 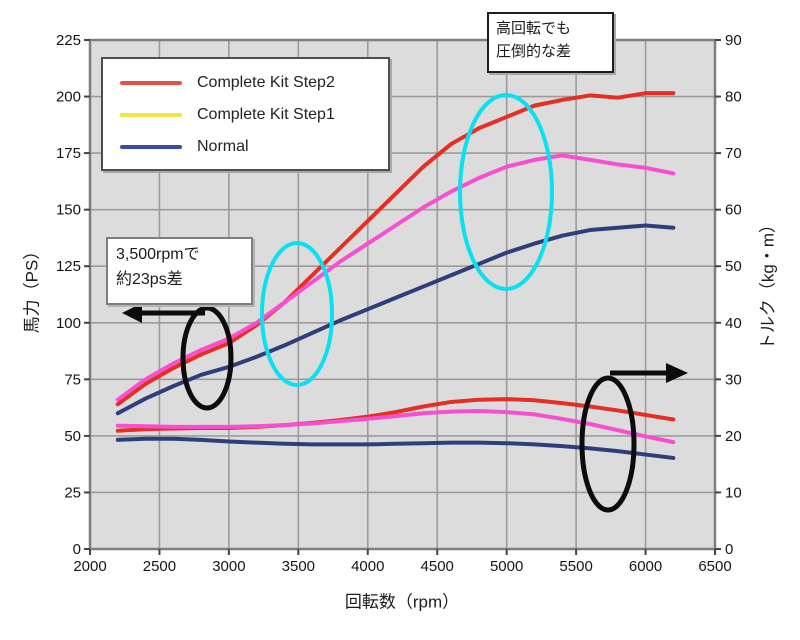 I want to click on legend-label: Complete Kit Step2, so click(x=266, y=82).